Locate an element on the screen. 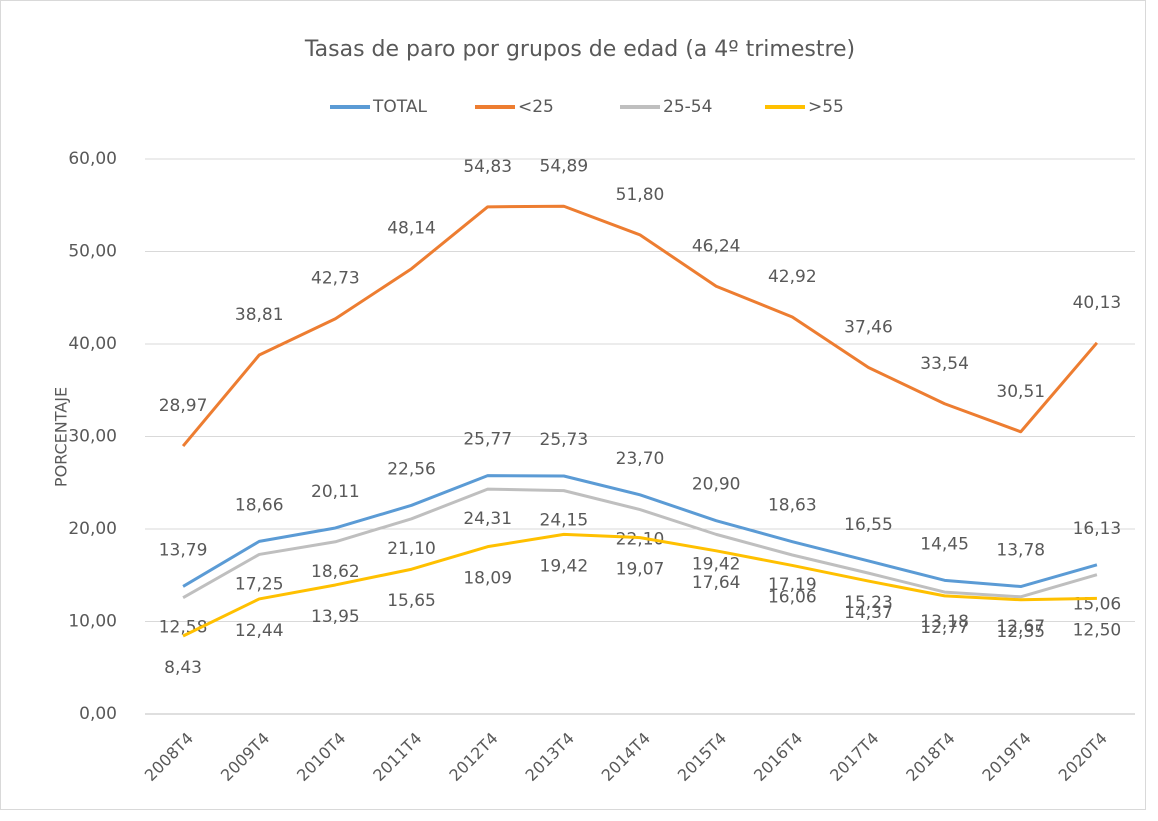 This screenshot has height=821, width=1158. legend-label: 25-54 is located at coordinates (687, 107).